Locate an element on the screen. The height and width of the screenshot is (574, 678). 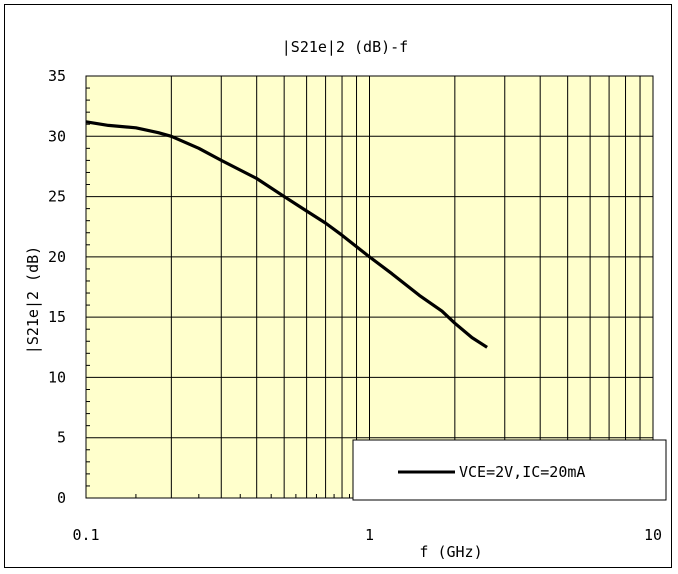
x-axis-label: f (GHz) is located at coordinates (450, 552).